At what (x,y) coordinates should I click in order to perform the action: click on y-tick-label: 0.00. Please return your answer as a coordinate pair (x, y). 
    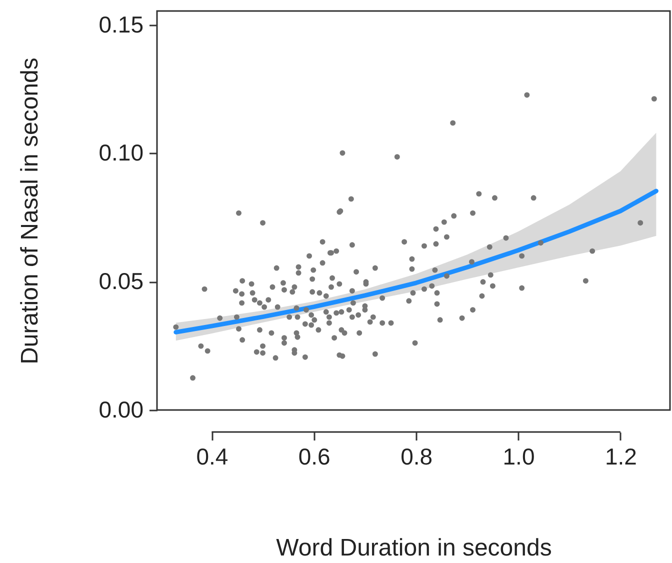
    Looking at the image, I should click on (121, 409).